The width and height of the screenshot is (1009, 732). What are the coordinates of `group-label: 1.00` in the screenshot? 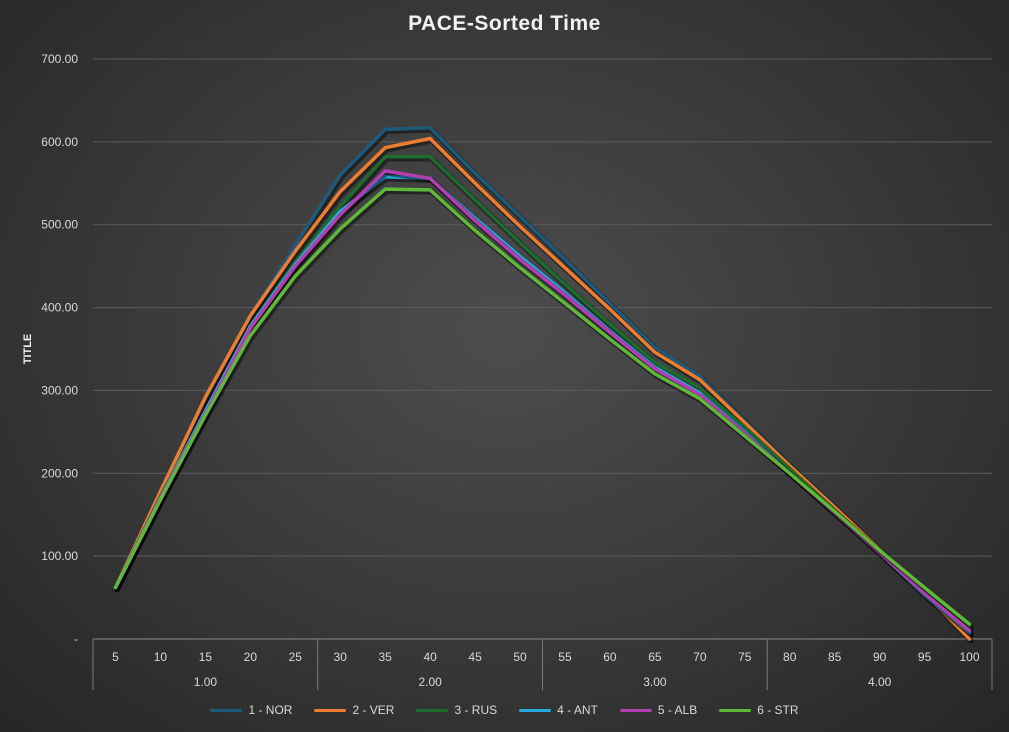 It's located at (206, 682).